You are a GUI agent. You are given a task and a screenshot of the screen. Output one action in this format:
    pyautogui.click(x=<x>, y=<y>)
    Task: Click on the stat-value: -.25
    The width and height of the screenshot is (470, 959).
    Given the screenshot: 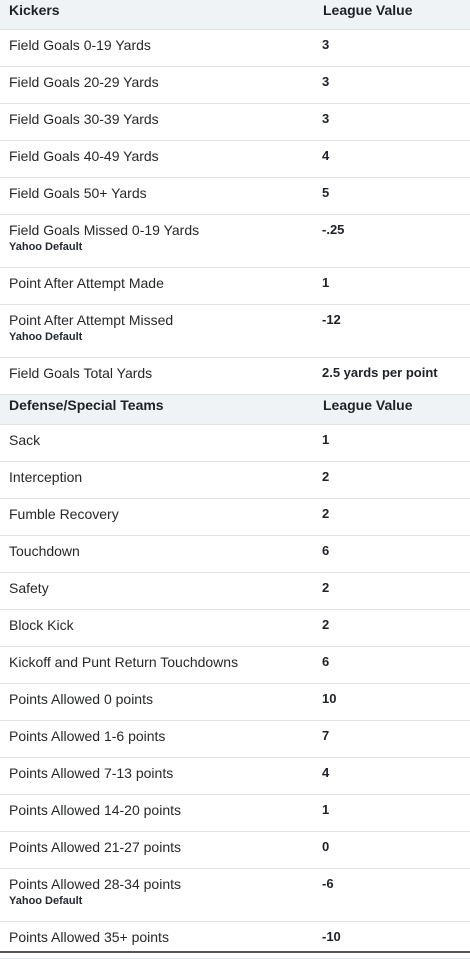 What is the action you would take?
    pyautogui.click(x=391, y=241)
    